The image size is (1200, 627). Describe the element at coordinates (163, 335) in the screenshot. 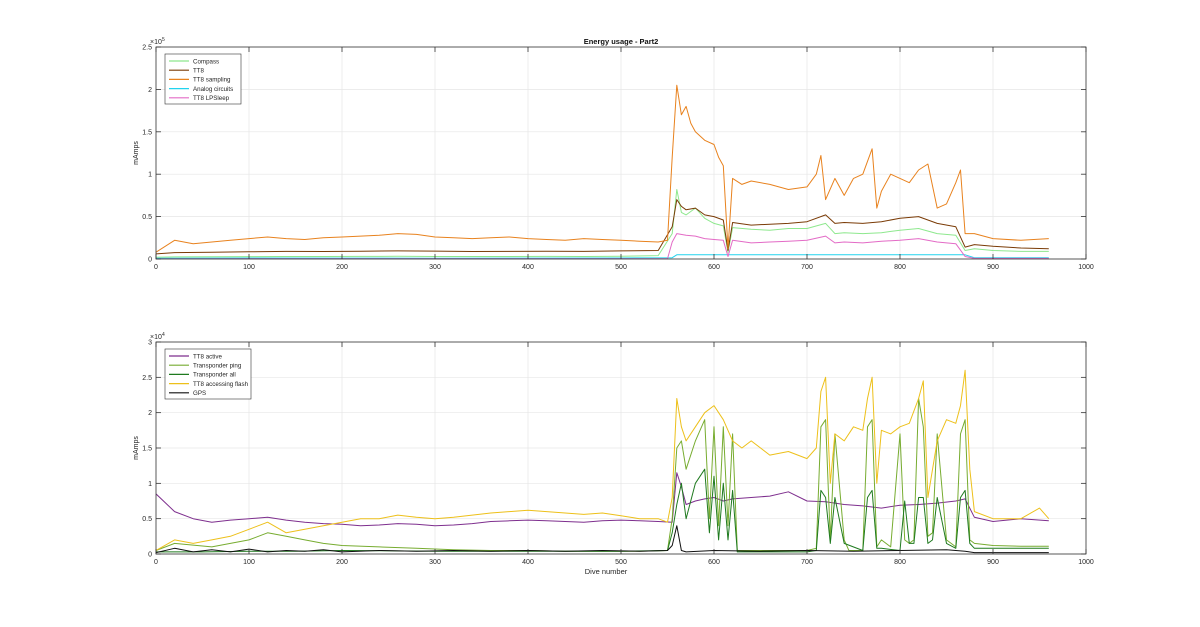

I see `y-exponent-power: 4` at that location.